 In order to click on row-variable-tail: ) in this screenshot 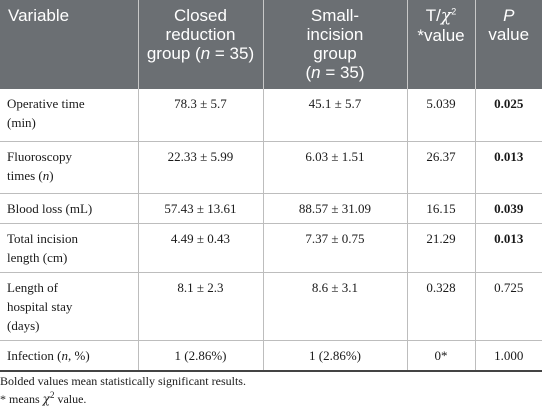, I will do `click(51, 175)`.